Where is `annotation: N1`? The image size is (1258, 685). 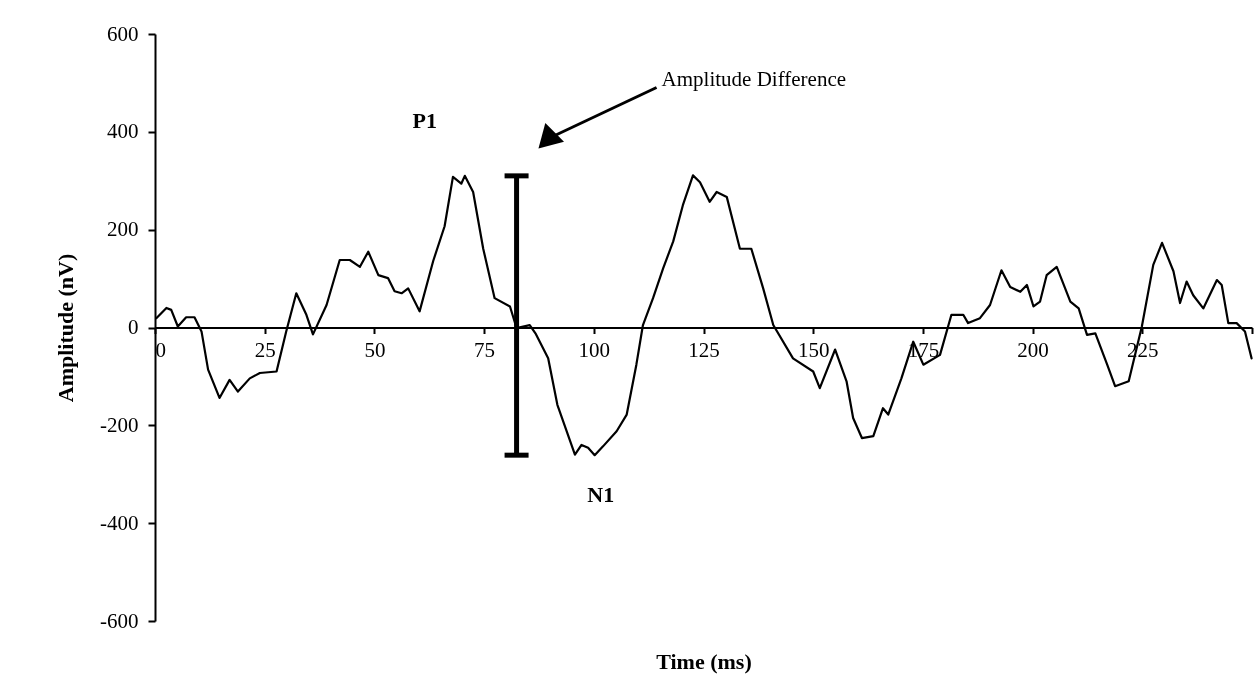 annotation: N1 is located at coordinates (601, 495).